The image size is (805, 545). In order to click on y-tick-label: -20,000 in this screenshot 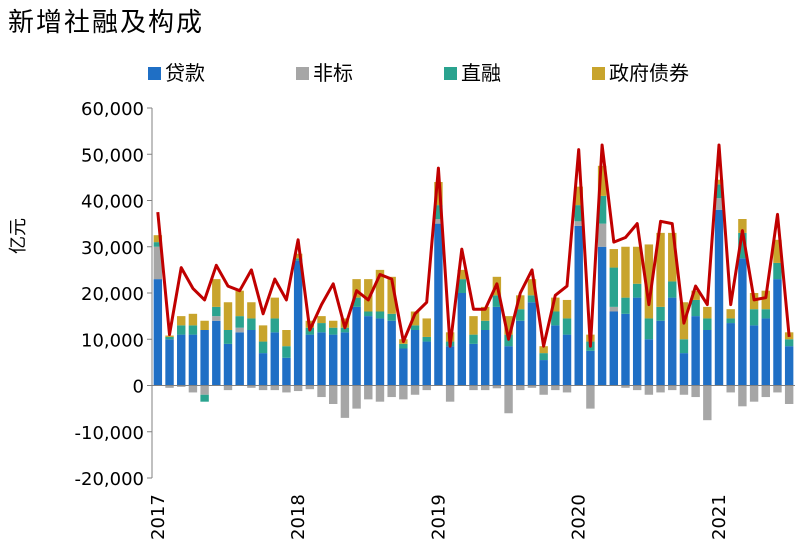, I will do `click(109, 479)`.